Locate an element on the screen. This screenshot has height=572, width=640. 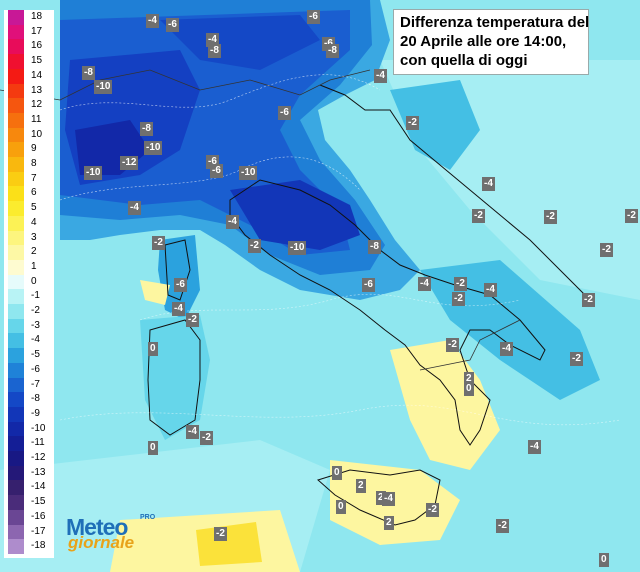
legend-value: 1 is located at coordinates (34, 266).